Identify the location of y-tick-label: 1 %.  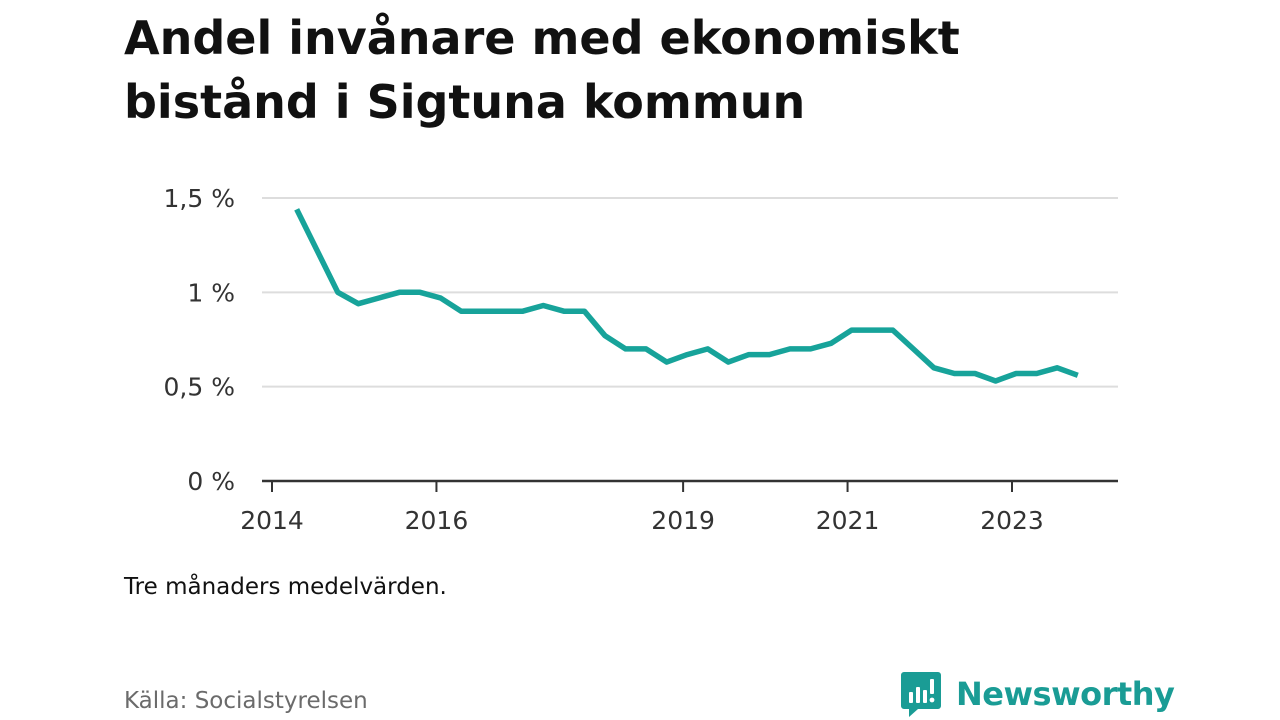
(211, 292).